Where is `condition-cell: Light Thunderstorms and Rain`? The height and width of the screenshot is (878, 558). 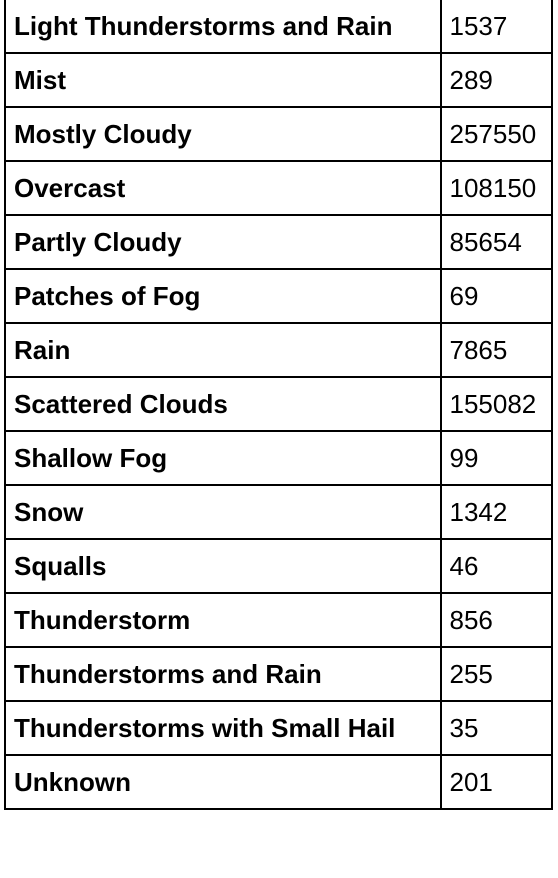 condition-cell: Light Thunderstorms and Rain is located at coordinates (223, 27).